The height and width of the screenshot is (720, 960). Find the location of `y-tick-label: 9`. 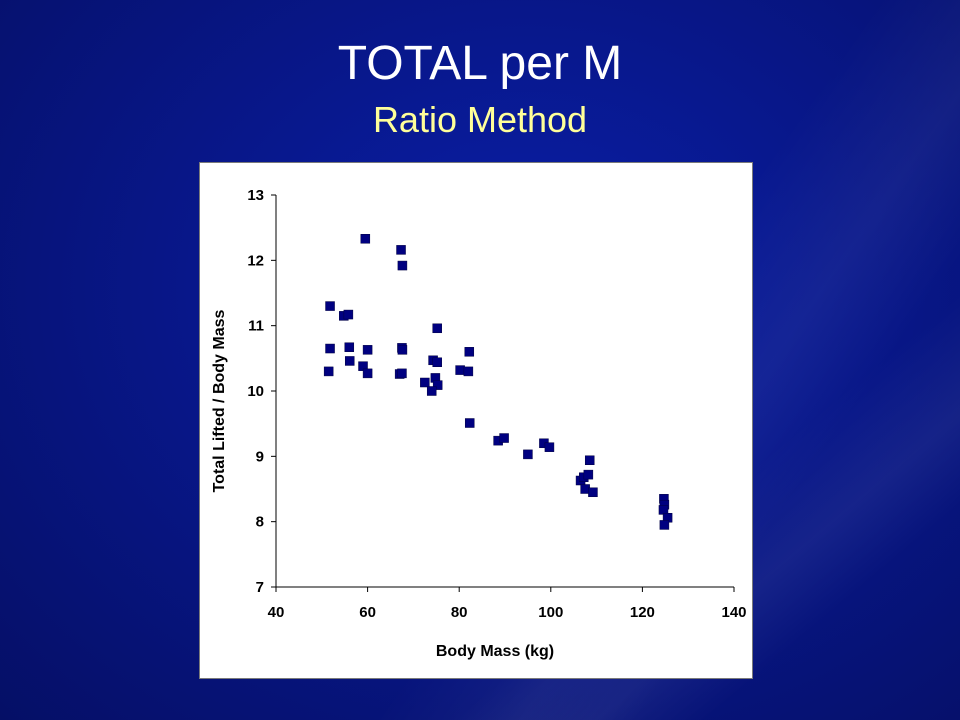

y-tick-label: 9 is located at coordinates (260, 456).